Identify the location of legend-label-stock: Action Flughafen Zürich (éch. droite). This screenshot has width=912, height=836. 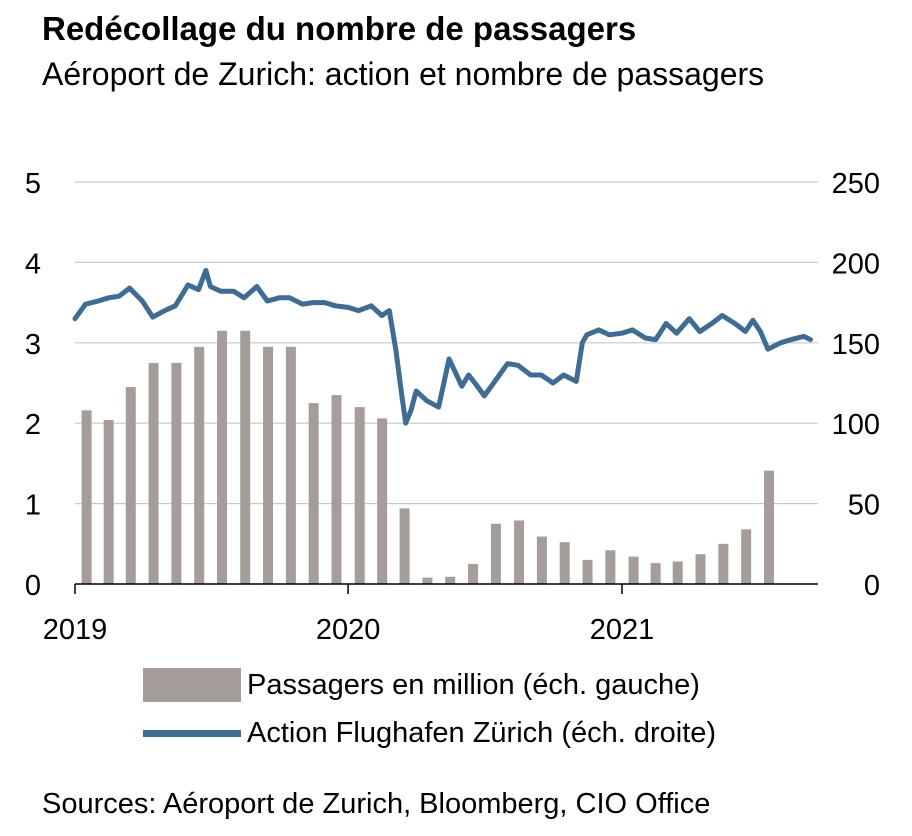
(482, 732).